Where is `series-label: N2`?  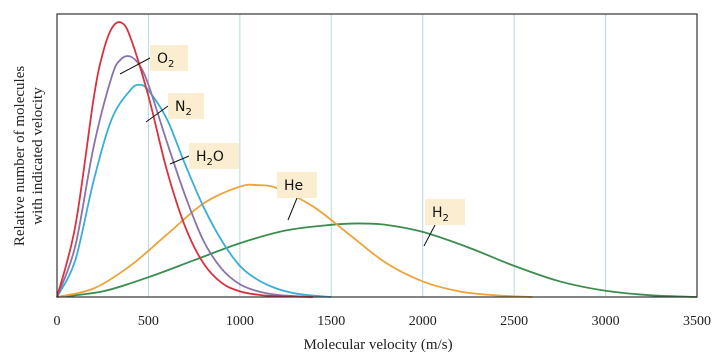 series-label: N2 is located at coordinates (174, 108).